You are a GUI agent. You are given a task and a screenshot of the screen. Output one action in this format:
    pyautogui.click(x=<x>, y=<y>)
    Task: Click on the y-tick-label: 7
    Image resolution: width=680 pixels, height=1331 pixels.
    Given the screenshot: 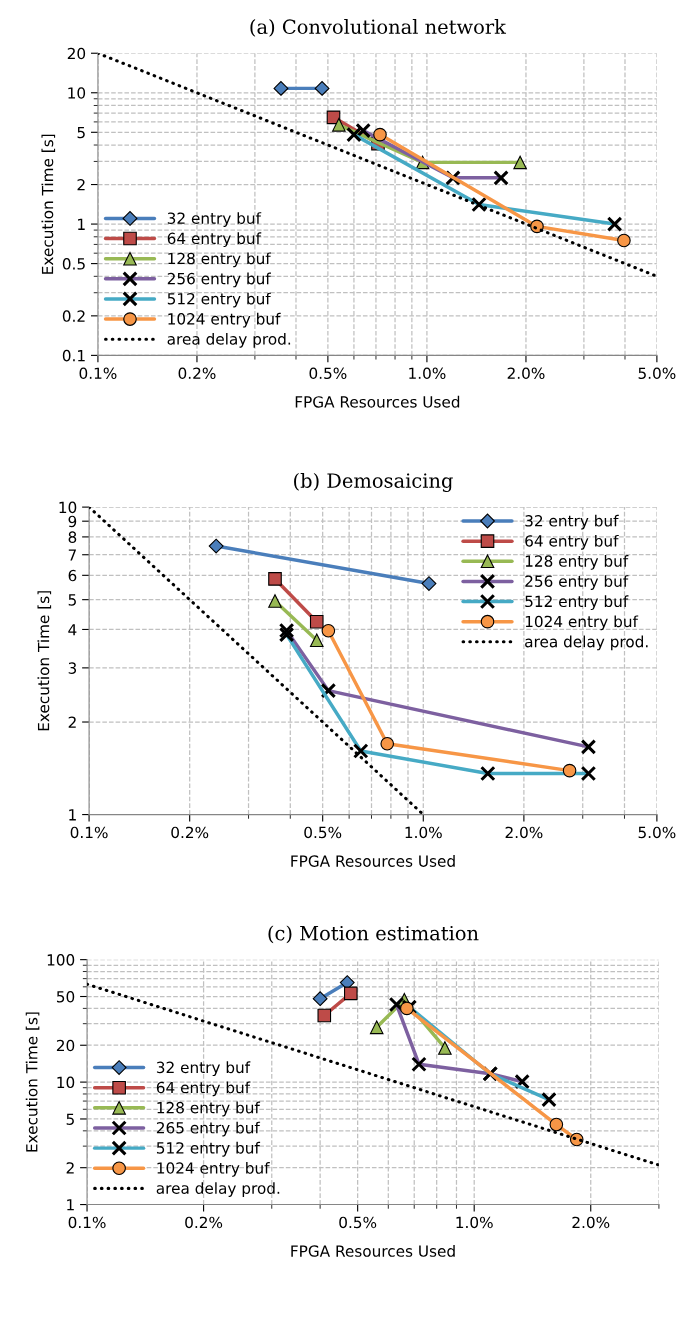 What is the action you would take?
    pyautogui.click(x=72, y=555)
    